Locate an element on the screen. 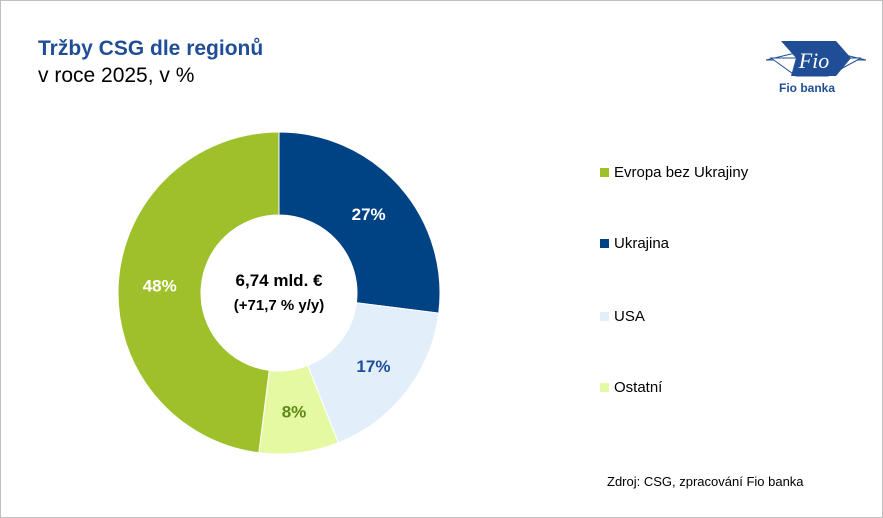 The image size is (883, 518). slice-ukrajina is located at coordinates (359, 222).